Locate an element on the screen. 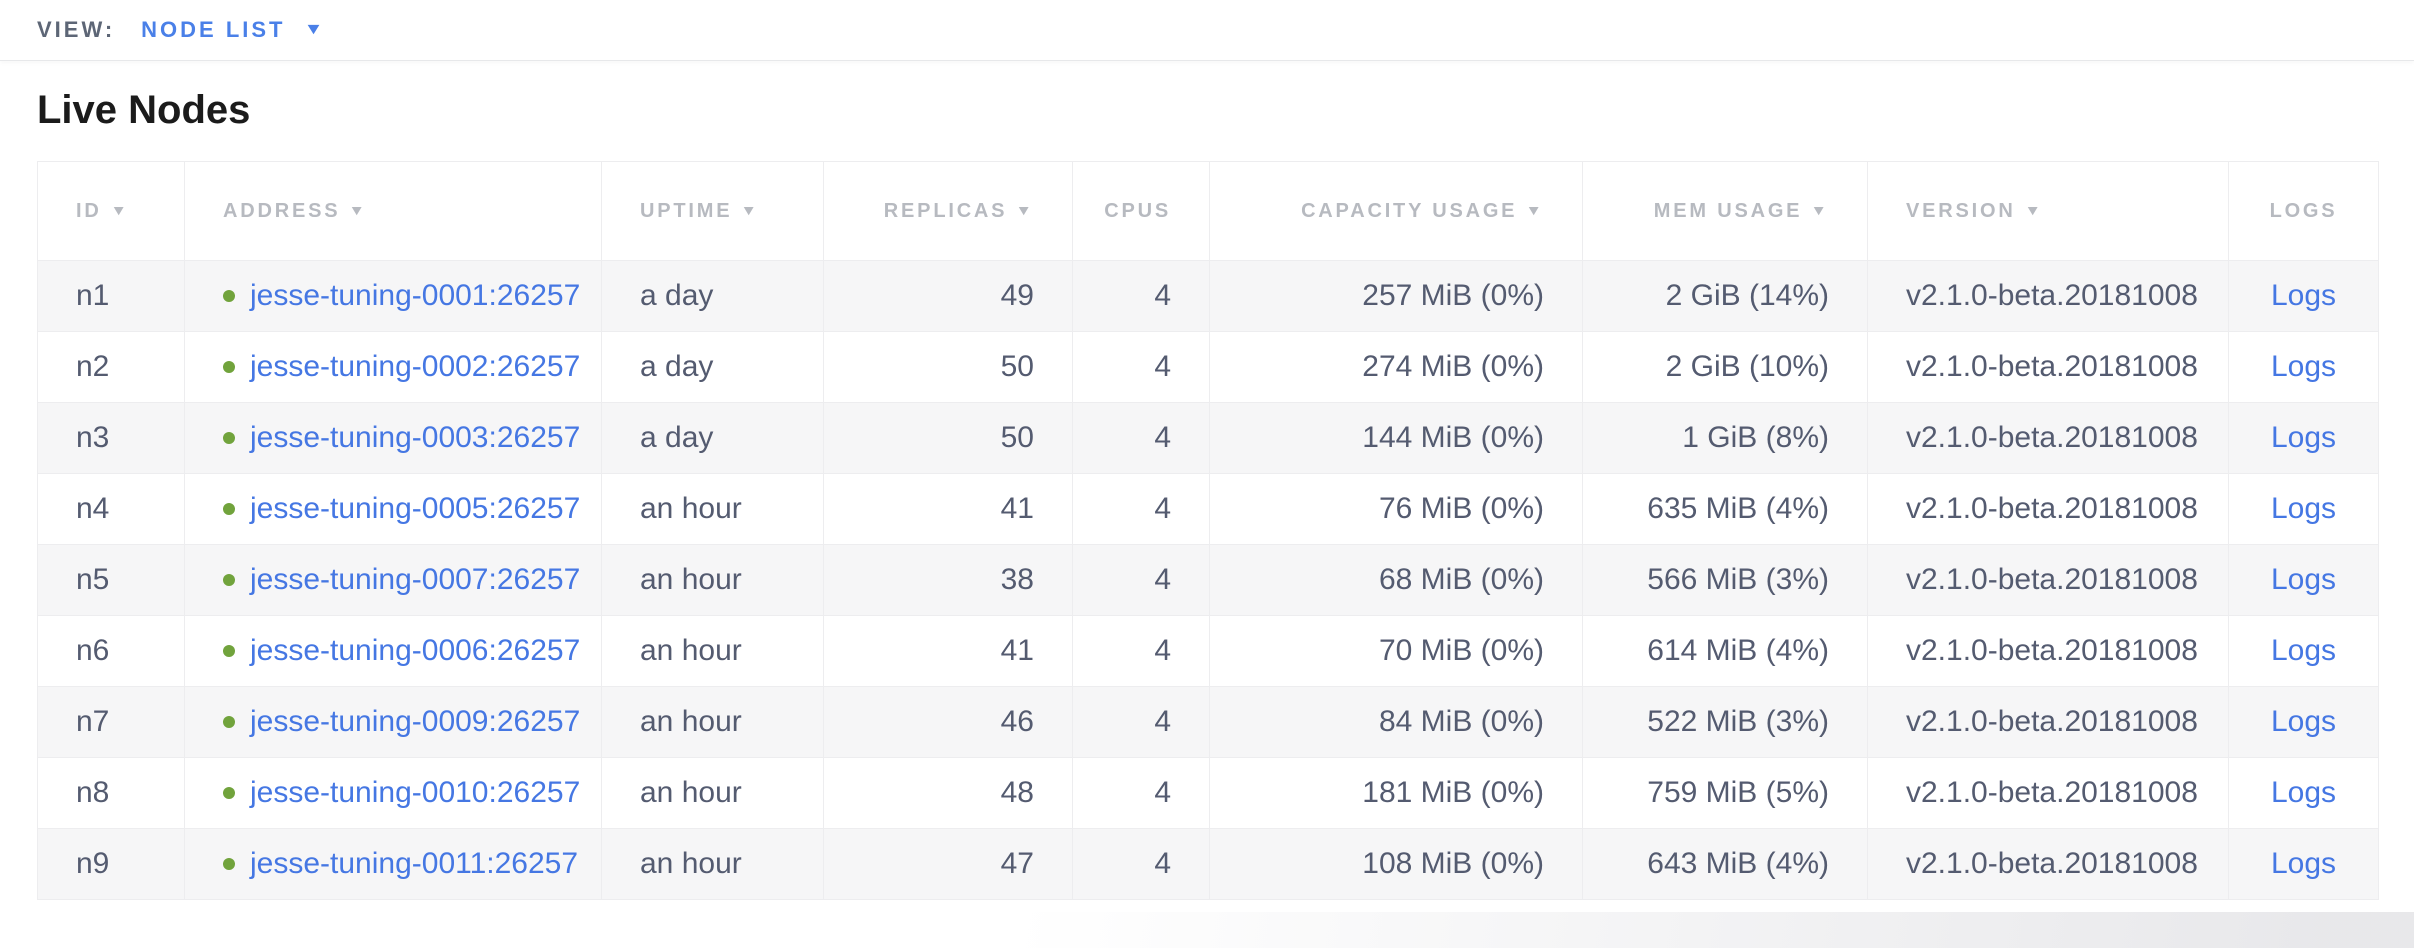 The height and width of the screenshot is (948, 2414). cell-address: jesse-tuning-0003:26257 is located at coordinates (393, 438).